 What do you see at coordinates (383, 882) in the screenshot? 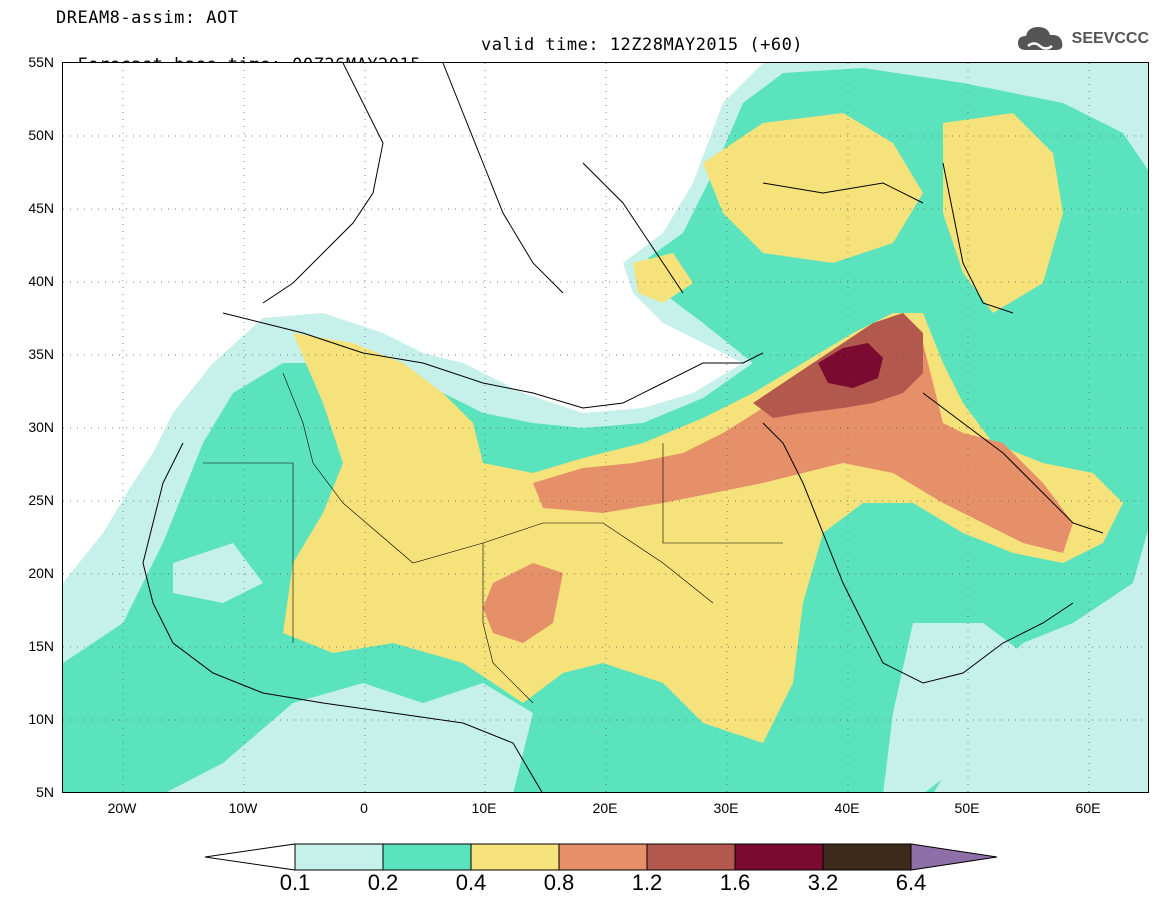
I see `colorbar-label: 0.2` at bounding box center [383, 882].